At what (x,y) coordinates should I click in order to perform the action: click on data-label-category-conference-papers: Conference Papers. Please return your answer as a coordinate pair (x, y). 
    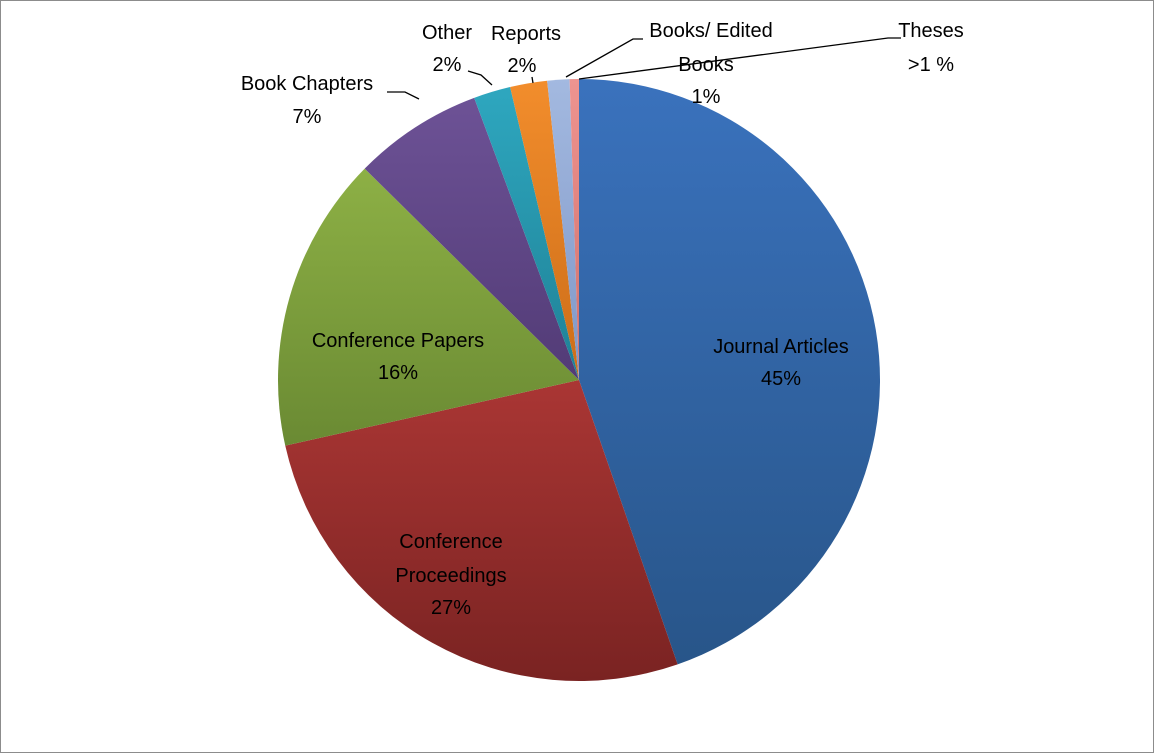
    Looking at the image, I should click on (398, 341).